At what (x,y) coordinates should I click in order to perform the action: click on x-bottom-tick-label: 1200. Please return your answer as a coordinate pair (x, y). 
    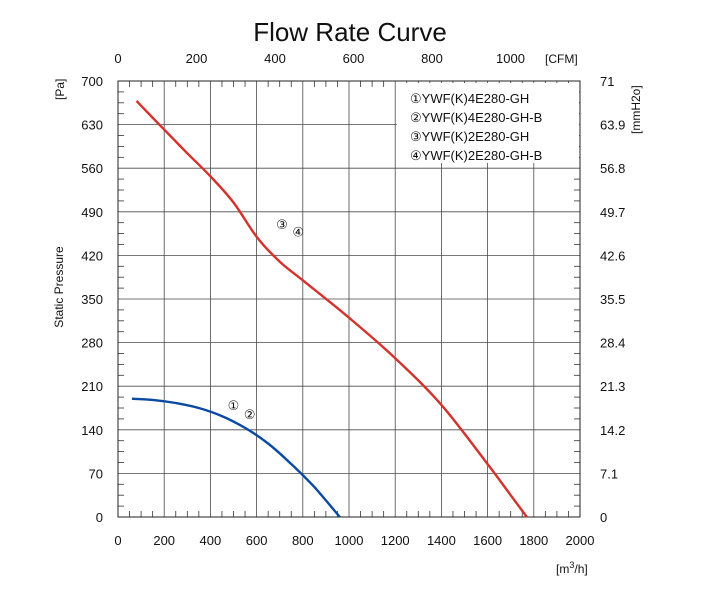
    Looking at the image, I should click on (395, 540).